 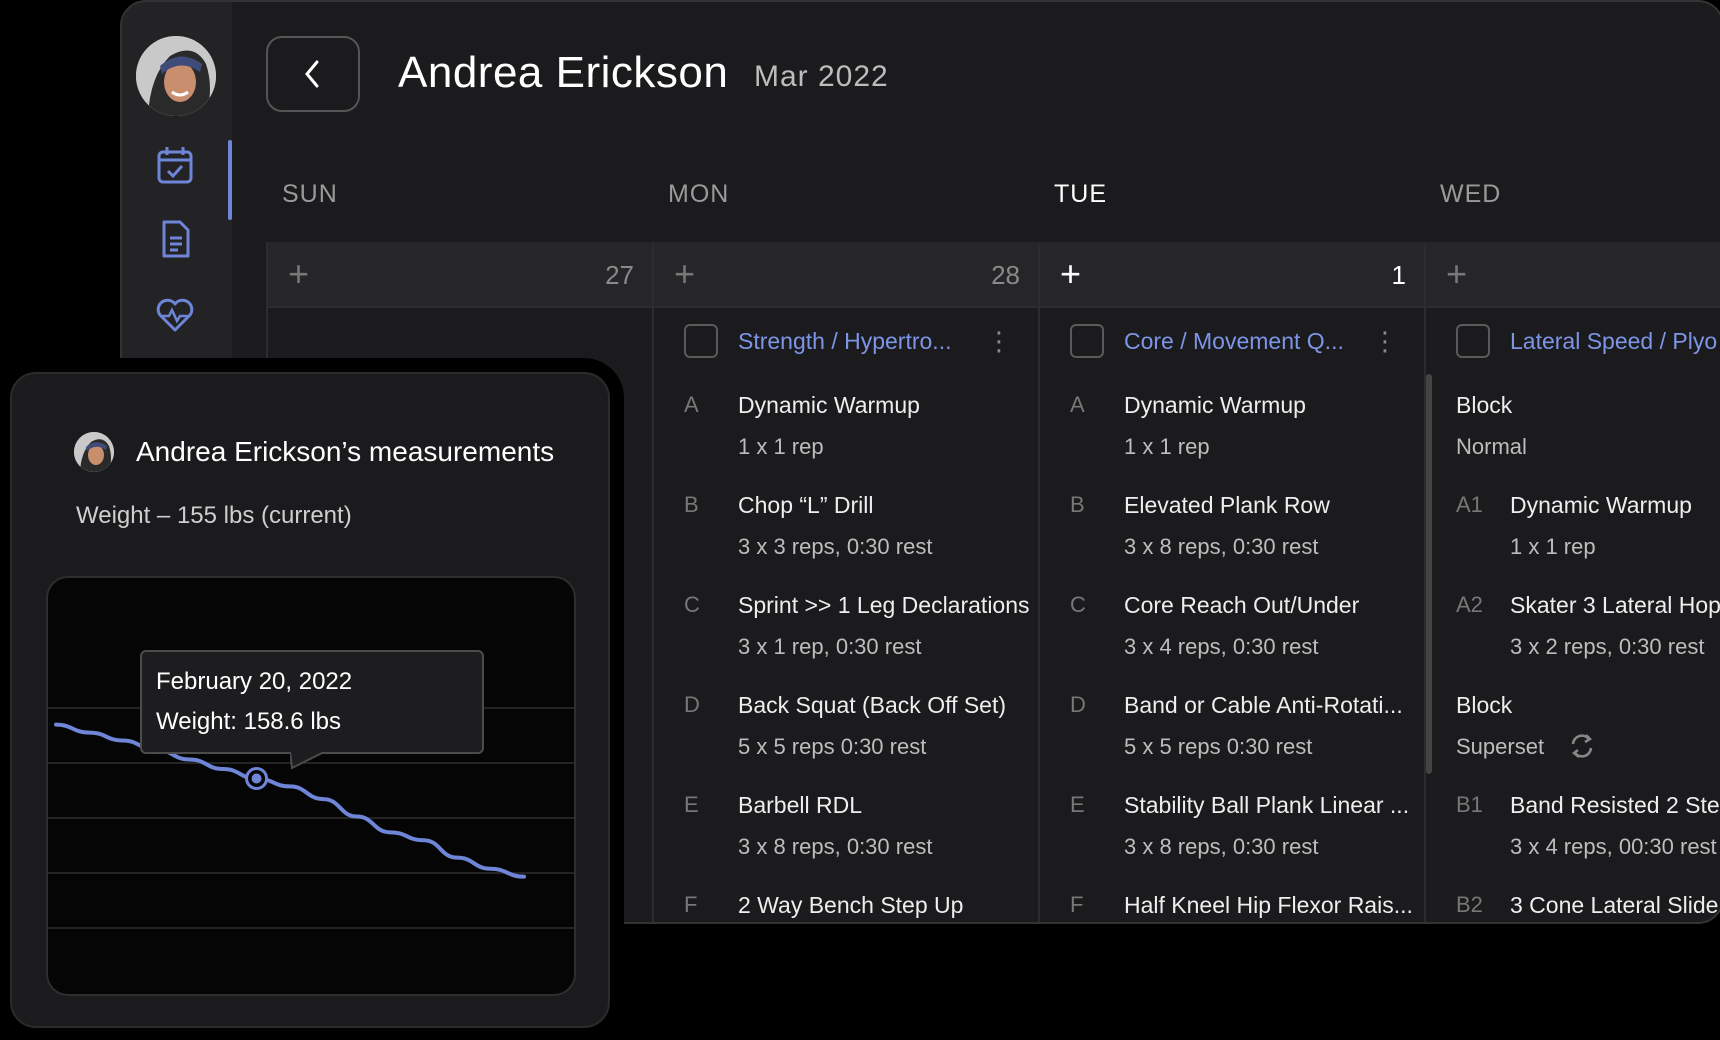 I want to click on tooltip-date: February 20, 2022, so click(x=254, y=681).